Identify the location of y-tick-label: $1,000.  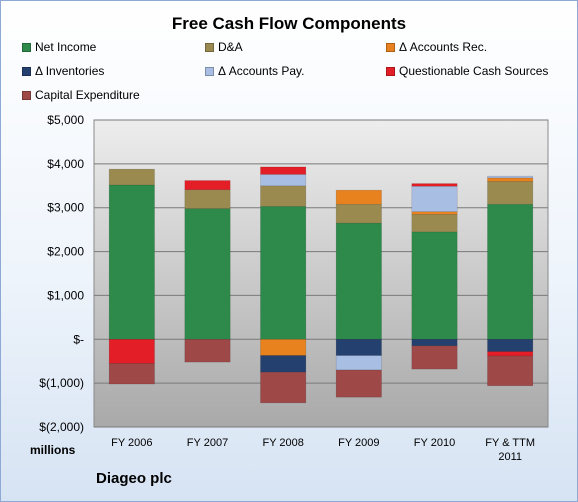
(65, 295).